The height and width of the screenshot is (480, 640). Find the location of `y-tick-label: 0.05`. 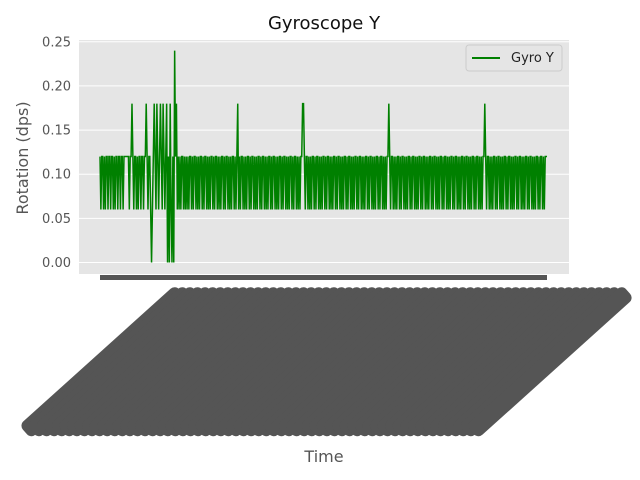

y-tick-label: 0.05 is located at coordinates (56, 219).